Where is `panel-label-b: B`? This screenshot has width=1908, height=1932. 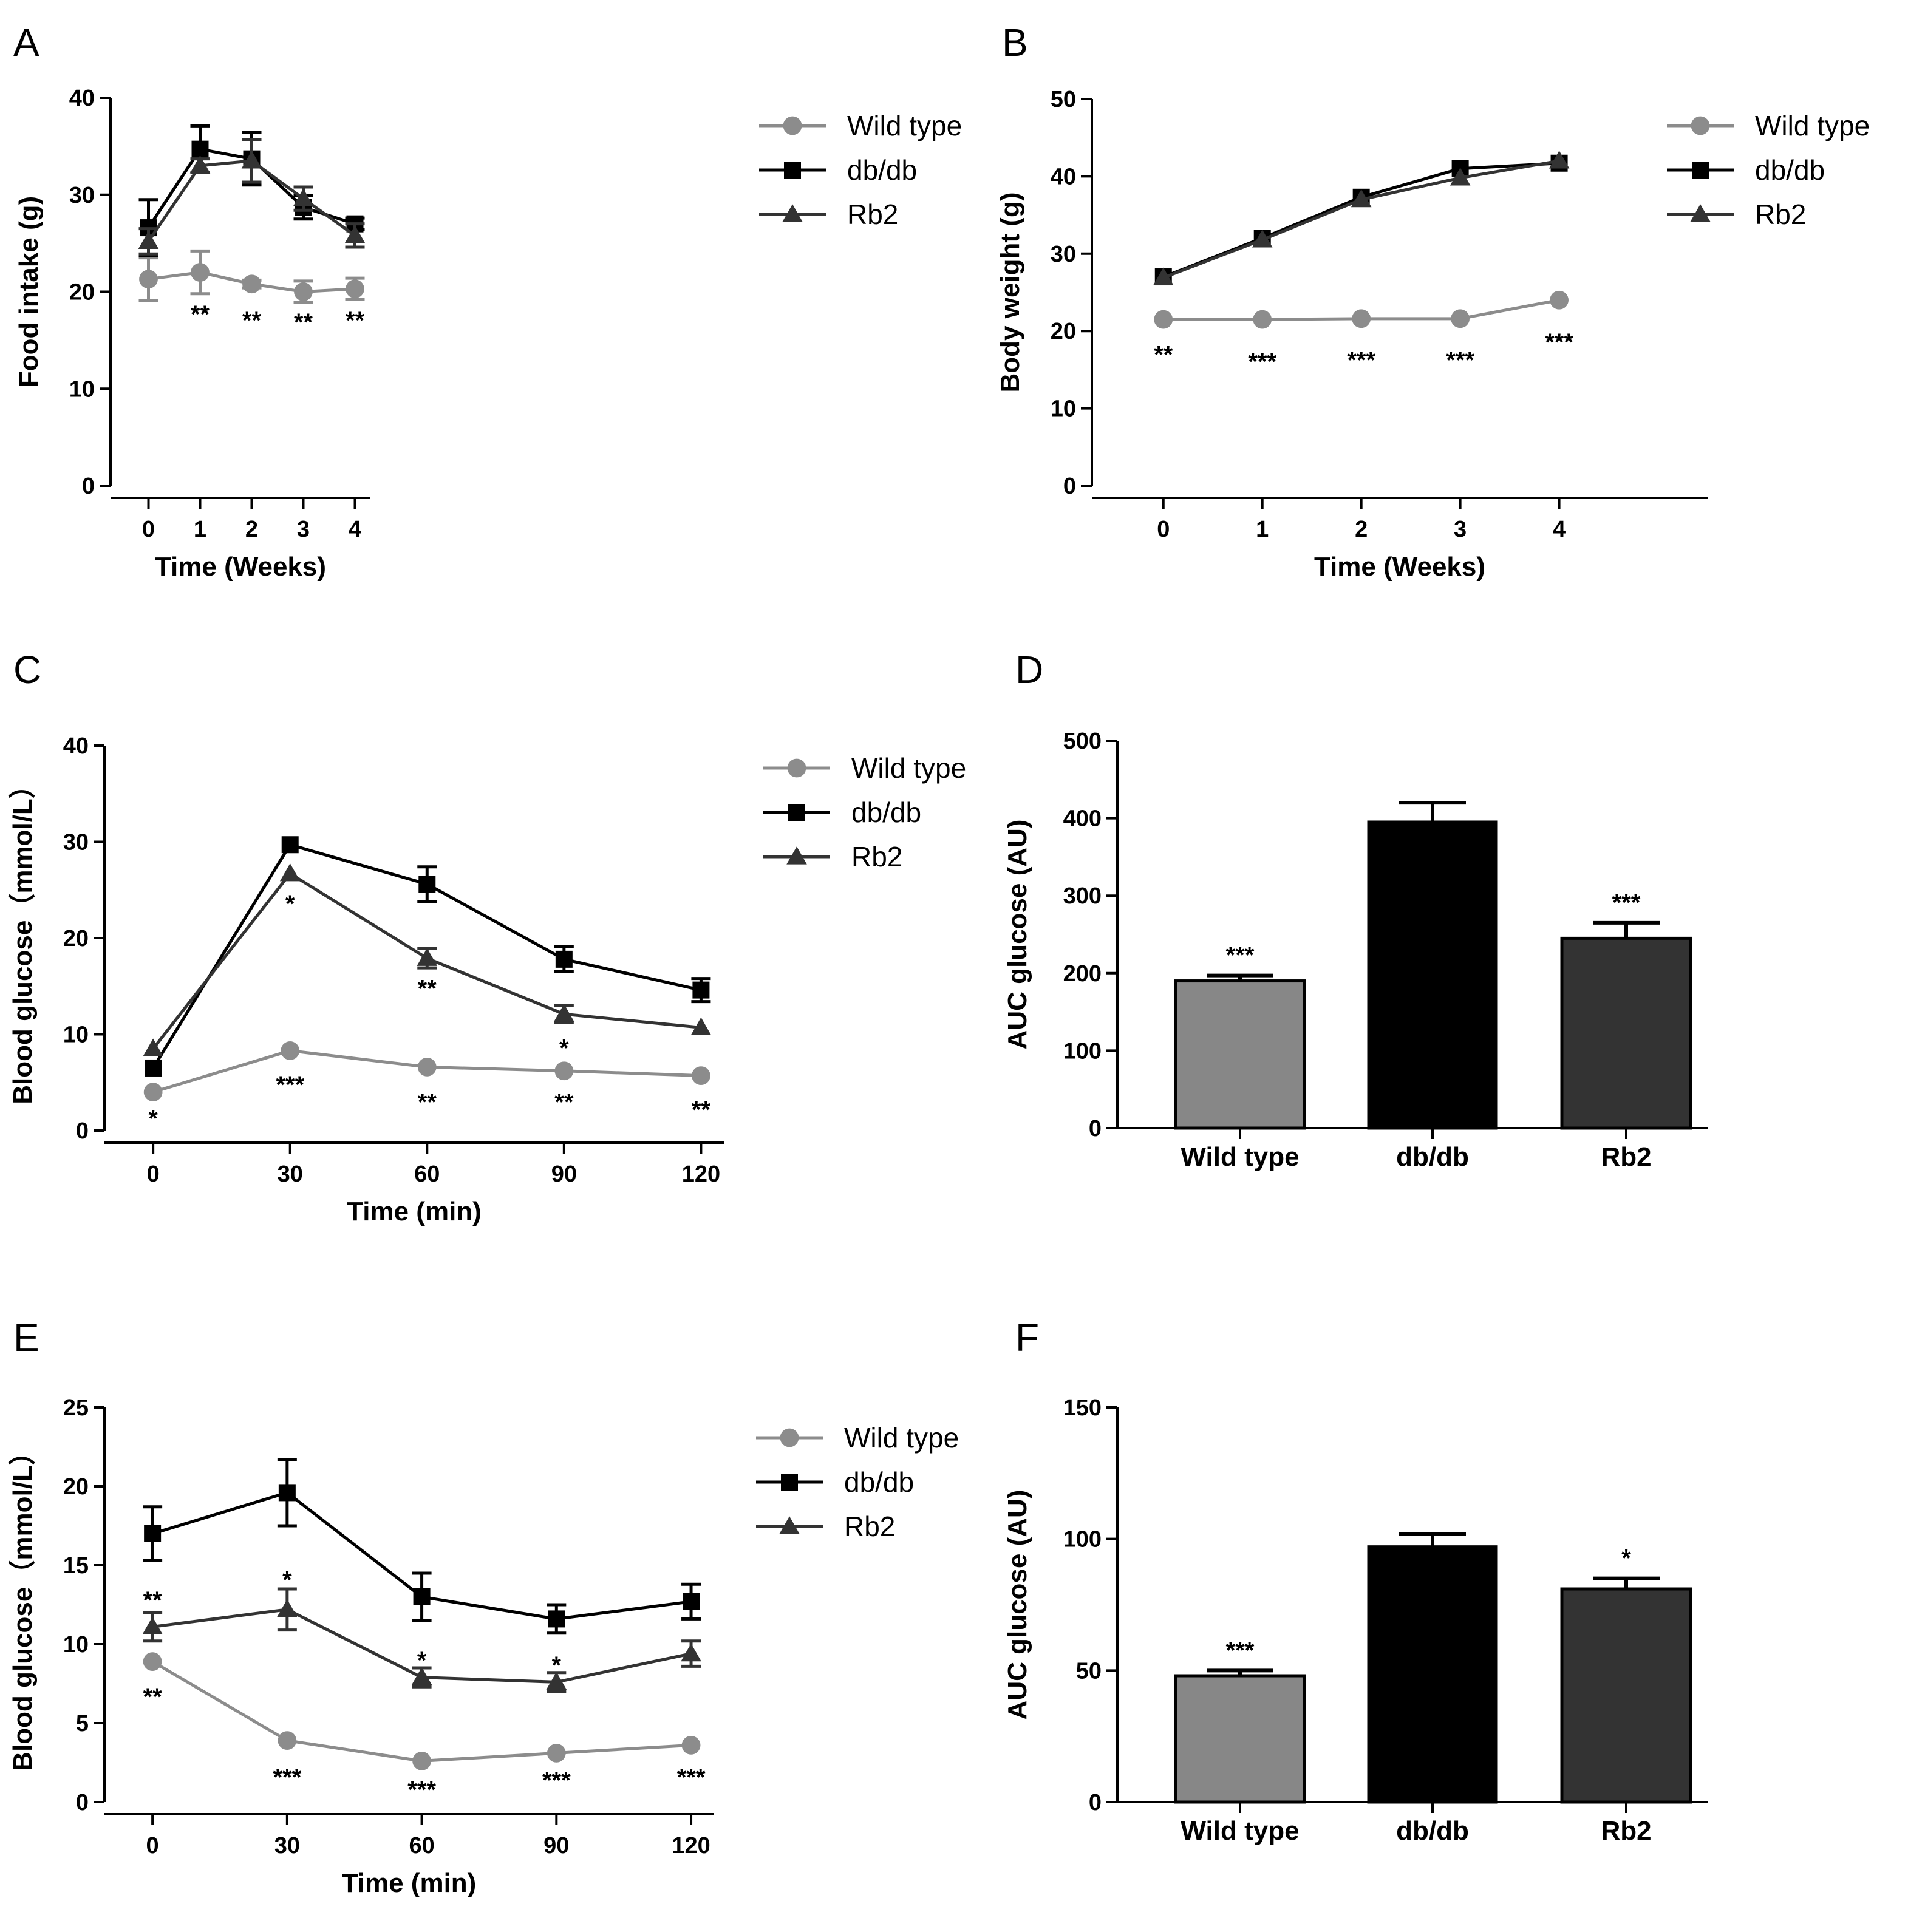 panel-label-b: B is located at coordinates (1015, 42).